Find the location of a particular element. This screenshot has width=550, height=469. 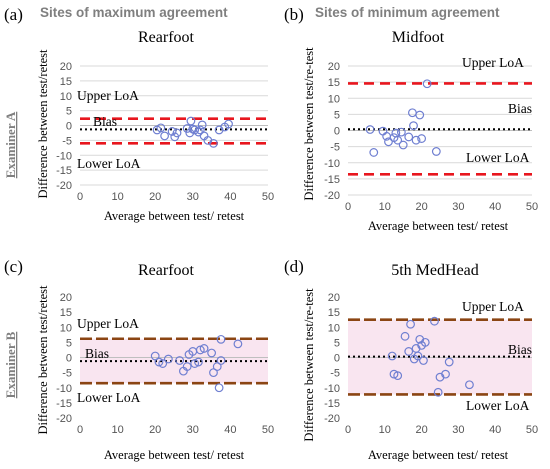

x-axis-label: Average between test/ retest is located at coordinates (174, 455).